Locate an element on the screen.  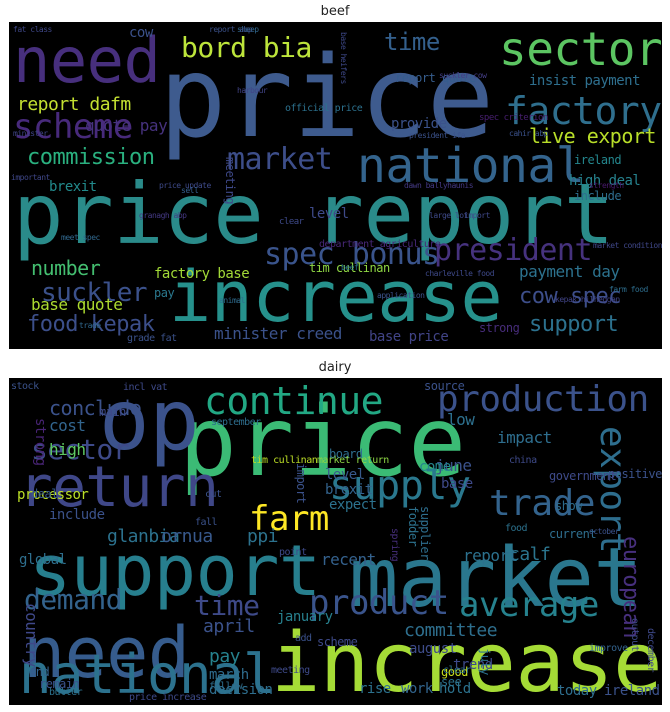
word-animal: animal is located at coordinates (232, 300).